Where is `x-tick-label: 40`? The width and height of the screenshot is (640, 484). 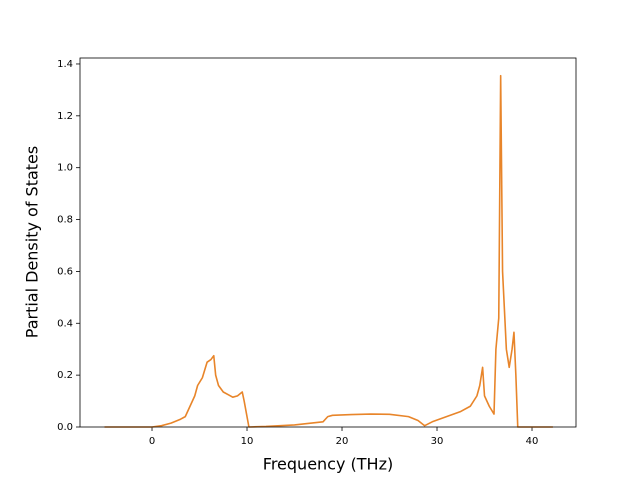
x-tick-label: 40 is located at coordinates (532, 441).